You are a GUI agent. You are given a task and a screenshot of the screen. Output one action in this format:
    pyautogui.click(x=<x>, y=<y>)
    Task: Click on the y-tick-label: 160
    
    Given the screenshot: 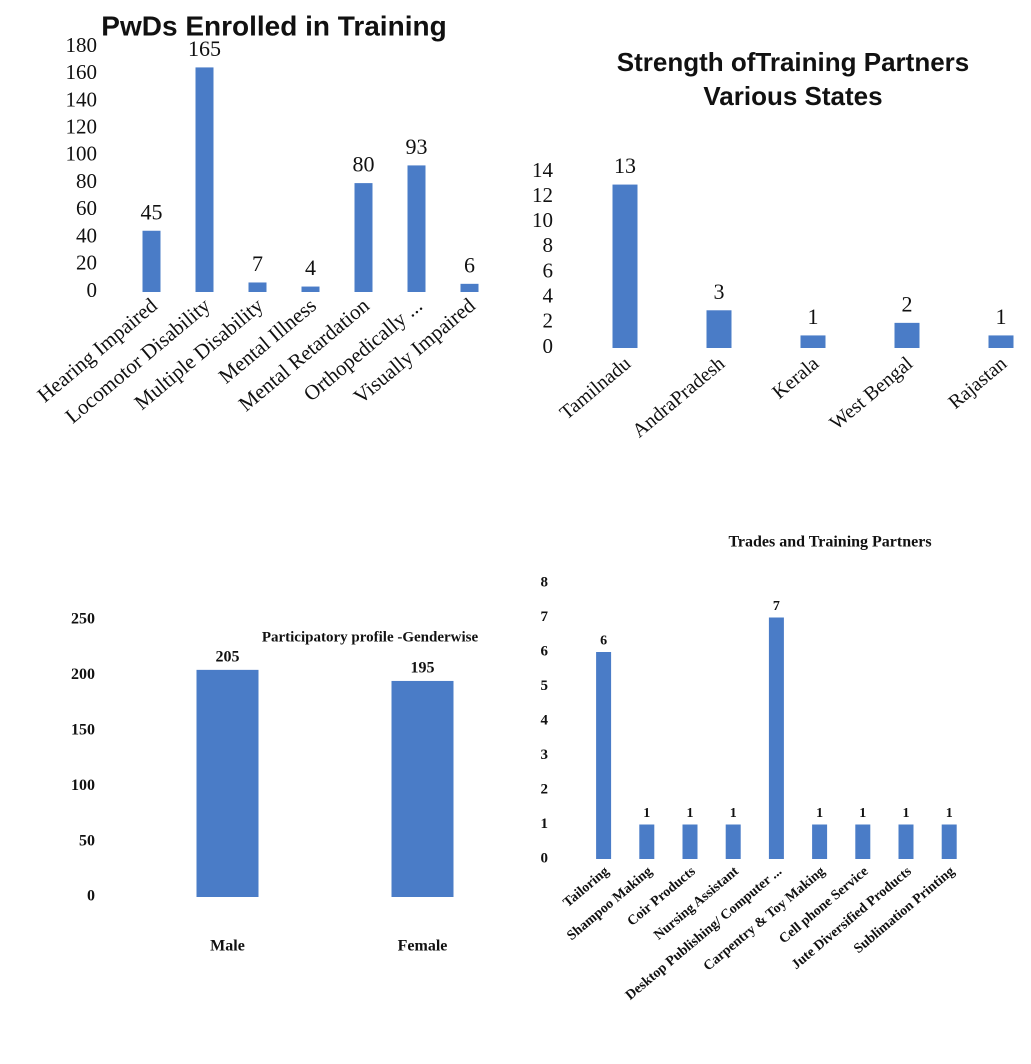 What is the action you would take?
    pyautogui.click(x=82, y=72)
    